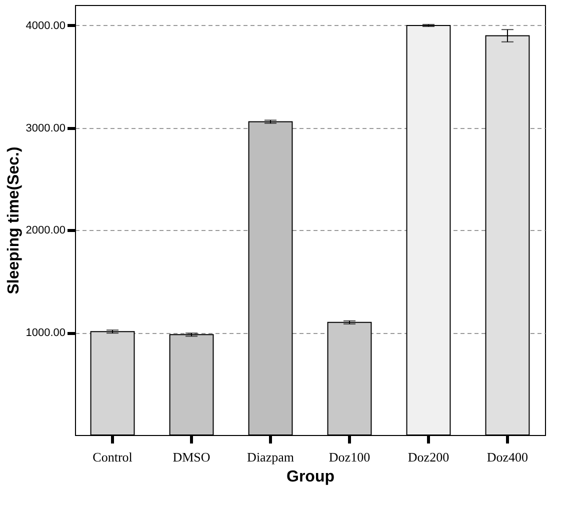 Image resolution: width=581 pixels, height=510 pixels. I want to click on x-tick-label: Doz100, so click(349, 457).